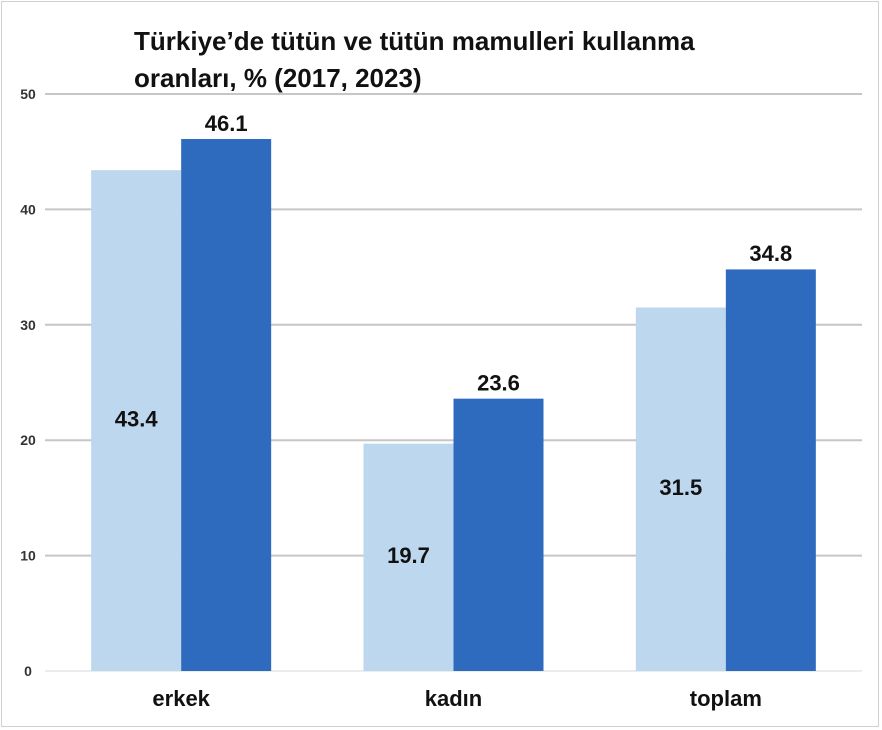  I want to click on x-tick-label-kadın: kadın, so click(453, 698).